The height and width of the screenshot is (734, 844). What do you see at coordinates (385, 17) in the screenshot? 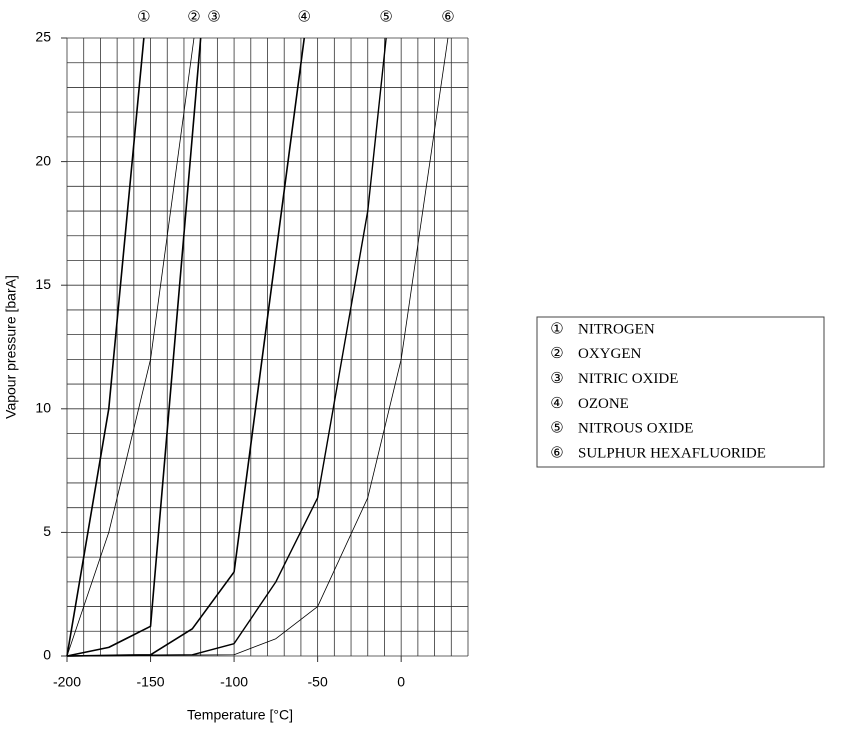
I see `curve-label: ⑤` at bounding box center [385, 17].